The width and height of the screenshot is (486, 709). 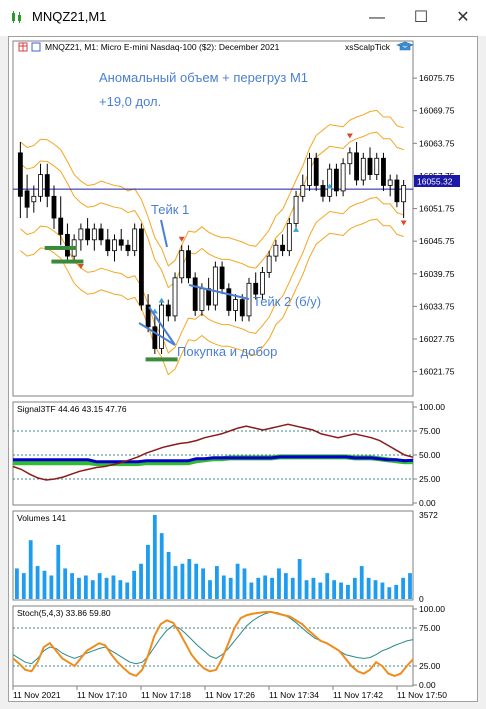 What do you see at coordinates (430, 455) in the screenshot?
I see `signal-ytick-label: 50.00` at bounding box center [430, 455].